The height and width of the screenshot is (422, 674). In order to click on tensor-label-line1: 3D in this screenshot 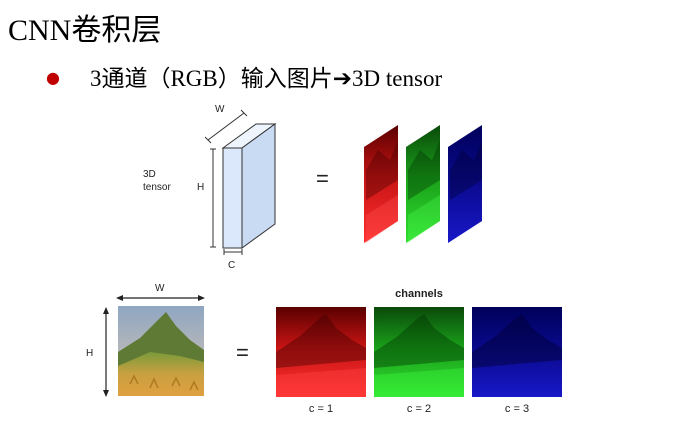, I will do `click(149, 174)`.